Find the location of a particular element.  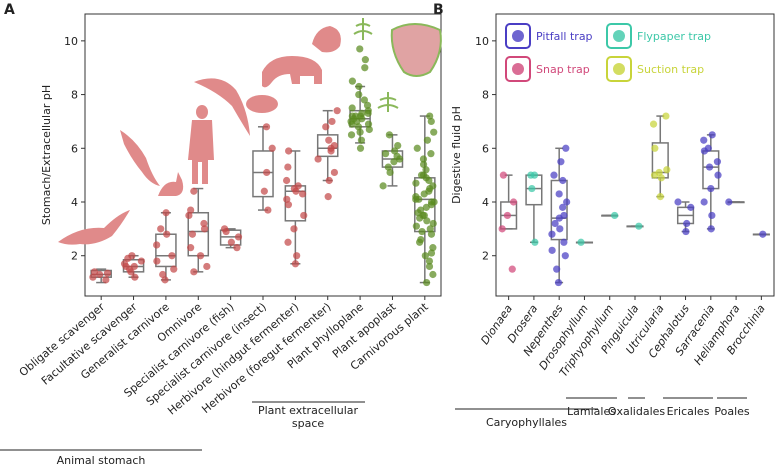

legend-item-pitfall: Pitfall trap is located at coordinates (549, 36).